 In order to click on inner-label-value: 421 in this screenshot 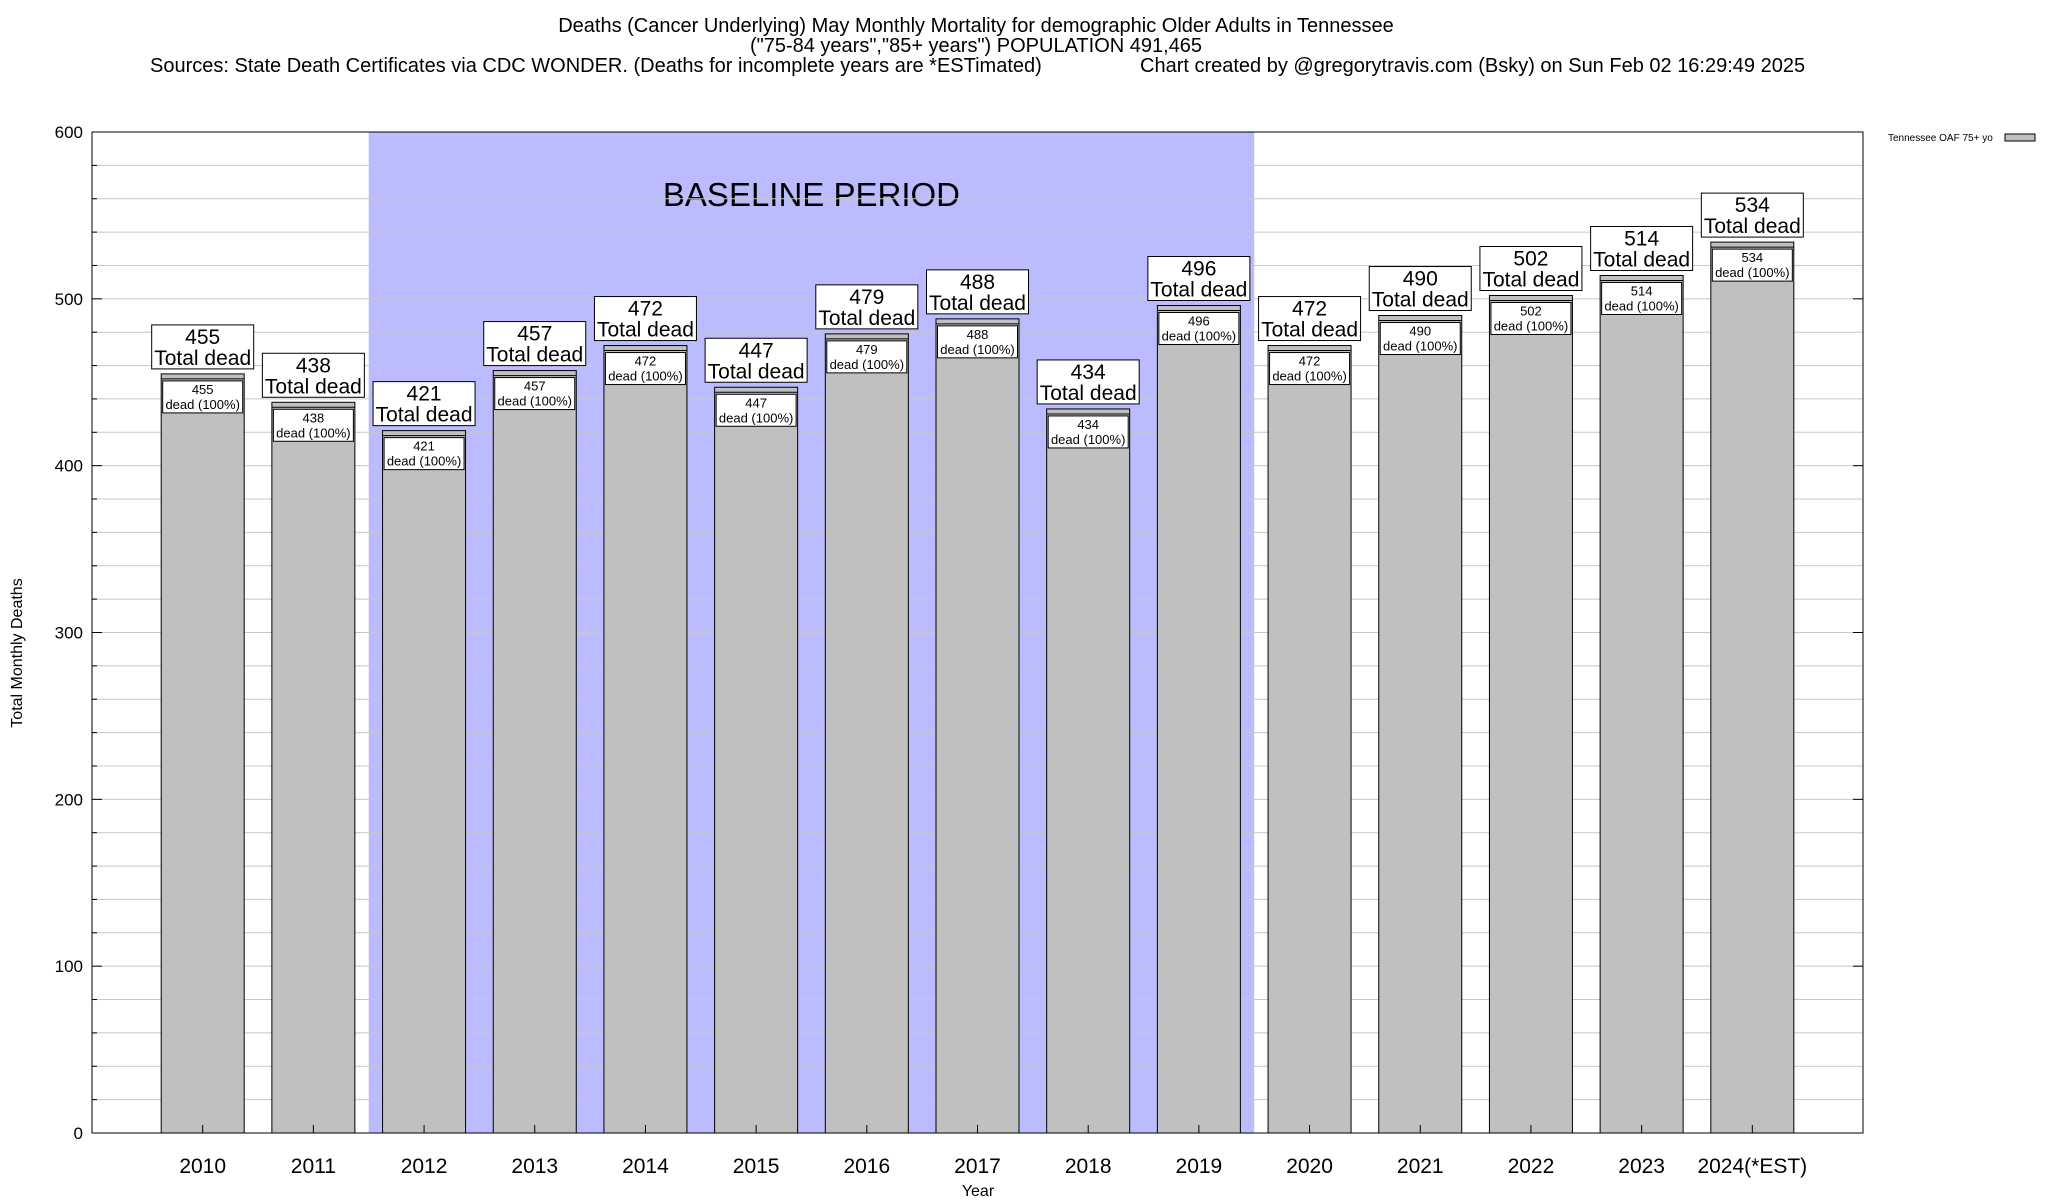, I will do `click(424, 446)`.